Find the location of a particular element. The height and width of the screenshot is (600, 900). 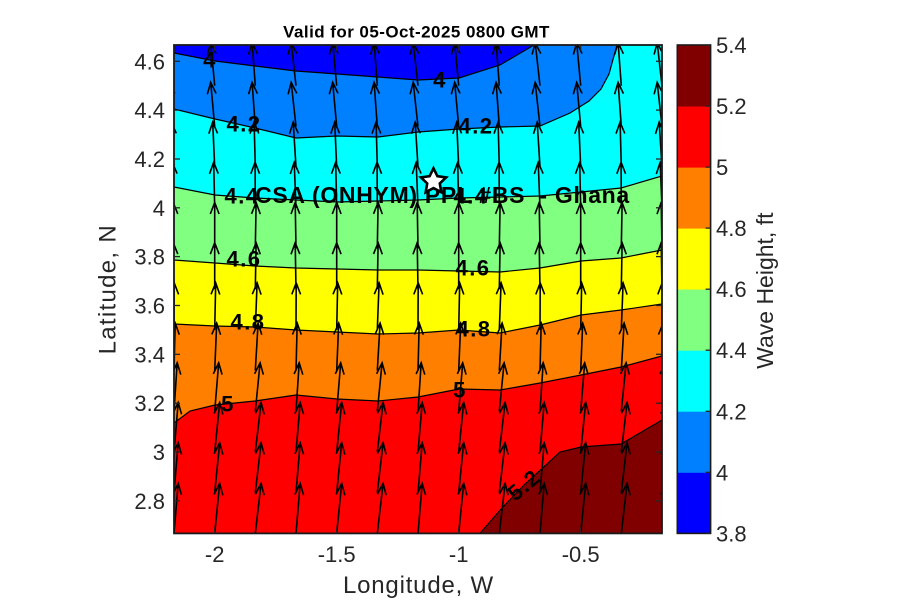

svg-text: 3 is located at coordinates (159, 452).